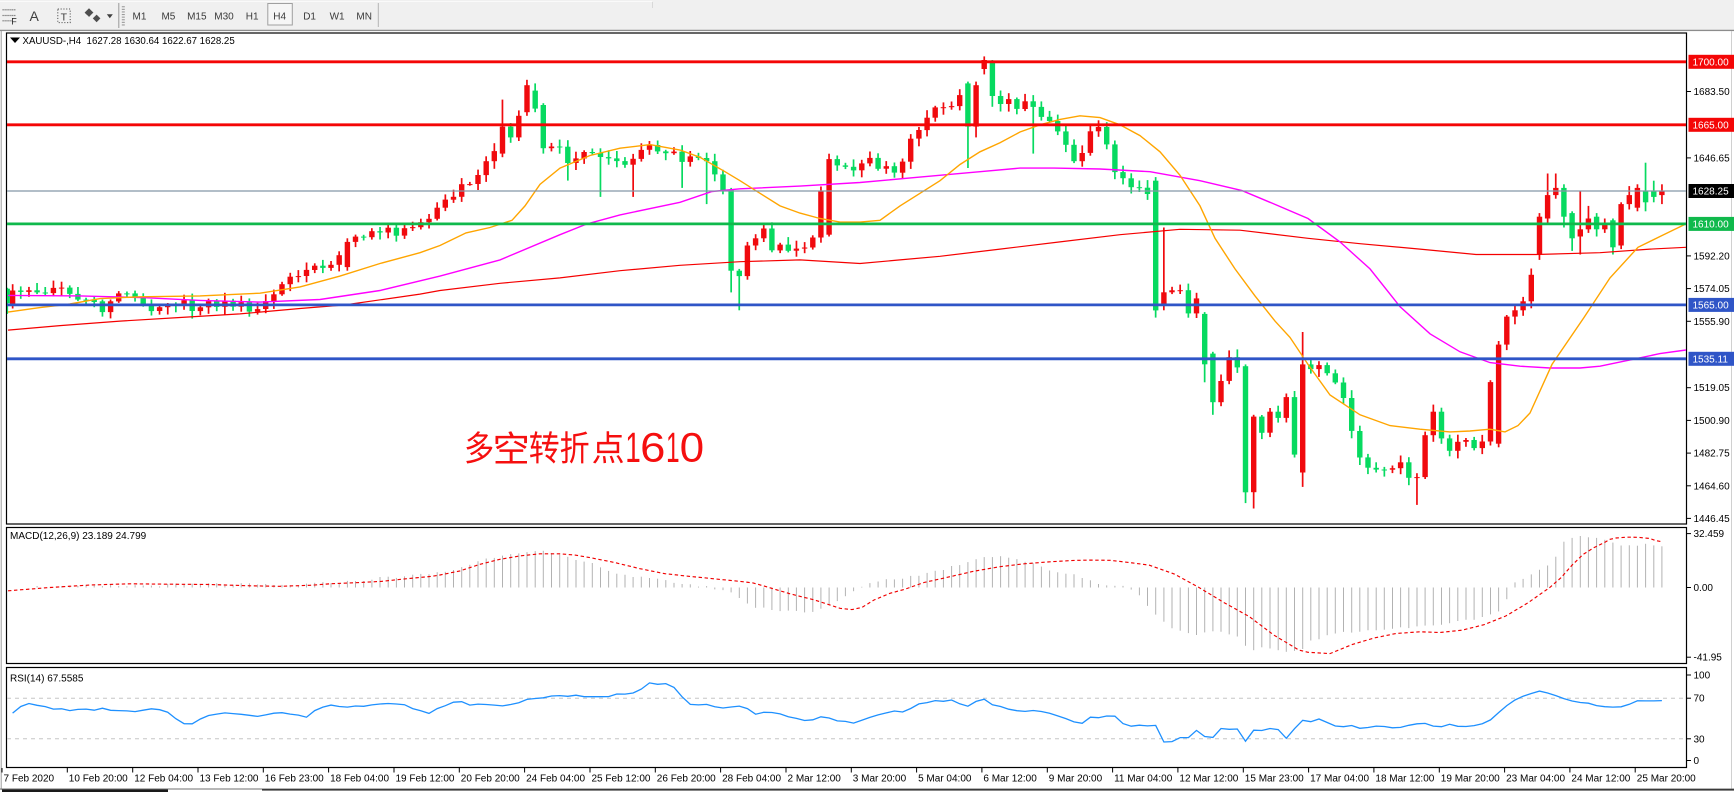 Image resolution: width=1734 pixels, height=792 pixels. I want to click on svg-text: 0.00, so click(1704, 588).